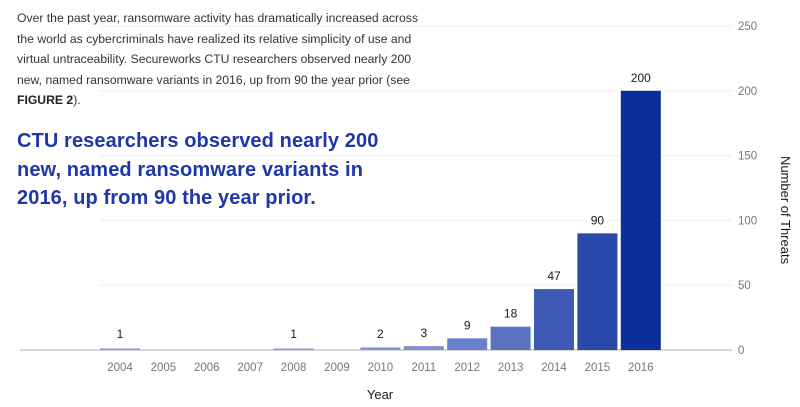  What do you see at coordinates (467, 325) in the screenshot?
I see `data-label-2012: 9` at bounding box center [467, 325].